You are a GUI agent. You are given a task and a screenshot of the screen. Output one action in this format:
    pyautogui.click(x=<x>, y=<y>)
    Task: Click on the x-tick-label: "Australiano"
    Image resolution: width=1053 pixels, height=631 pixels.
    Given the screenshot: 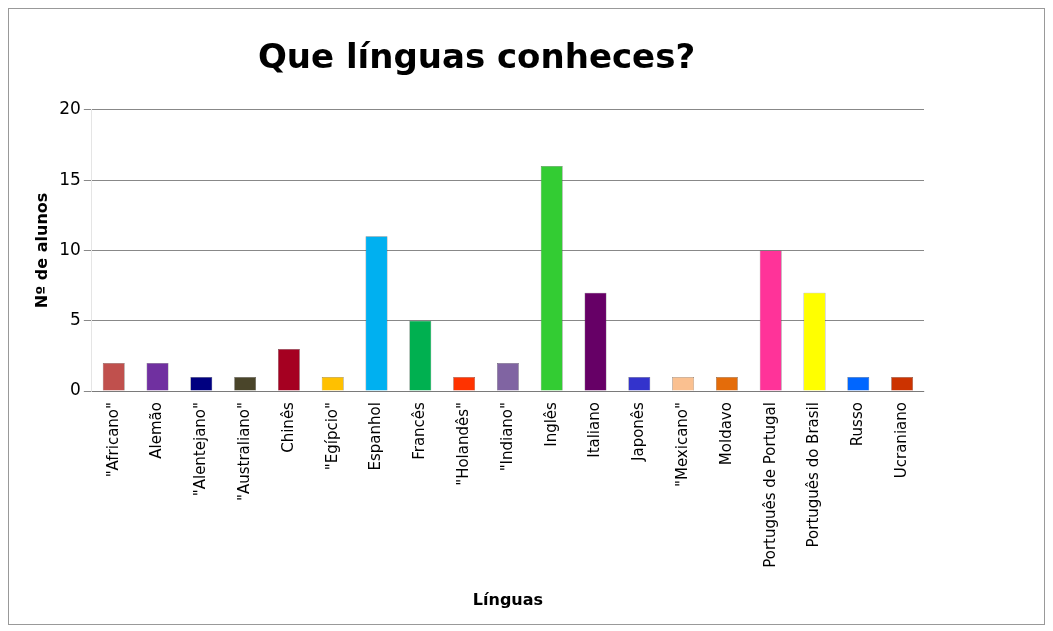 What is the action you would take?
    pyautogui.click(x=244, y=451)
    